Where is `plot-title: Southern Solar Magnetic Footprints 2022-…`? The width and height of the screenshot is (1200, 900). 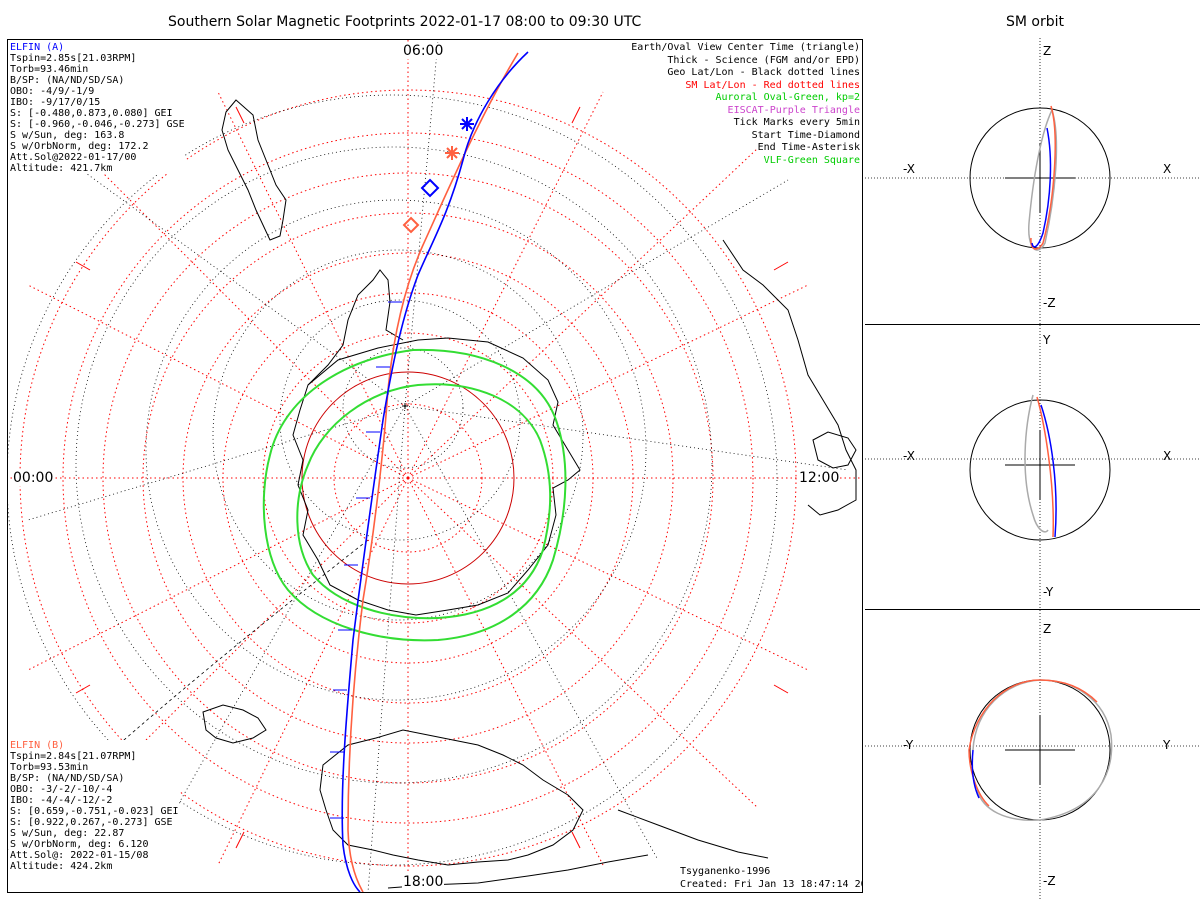 plot-title: Southern Solar Magnetic Footprints 2022-… is located at coordinates (405, 22).